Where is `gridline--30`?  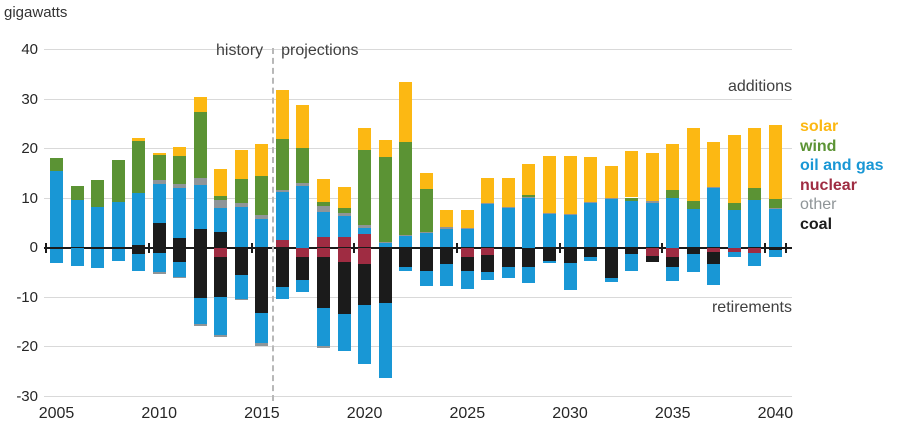 gridline--30 is located at coordinates (418, 396).